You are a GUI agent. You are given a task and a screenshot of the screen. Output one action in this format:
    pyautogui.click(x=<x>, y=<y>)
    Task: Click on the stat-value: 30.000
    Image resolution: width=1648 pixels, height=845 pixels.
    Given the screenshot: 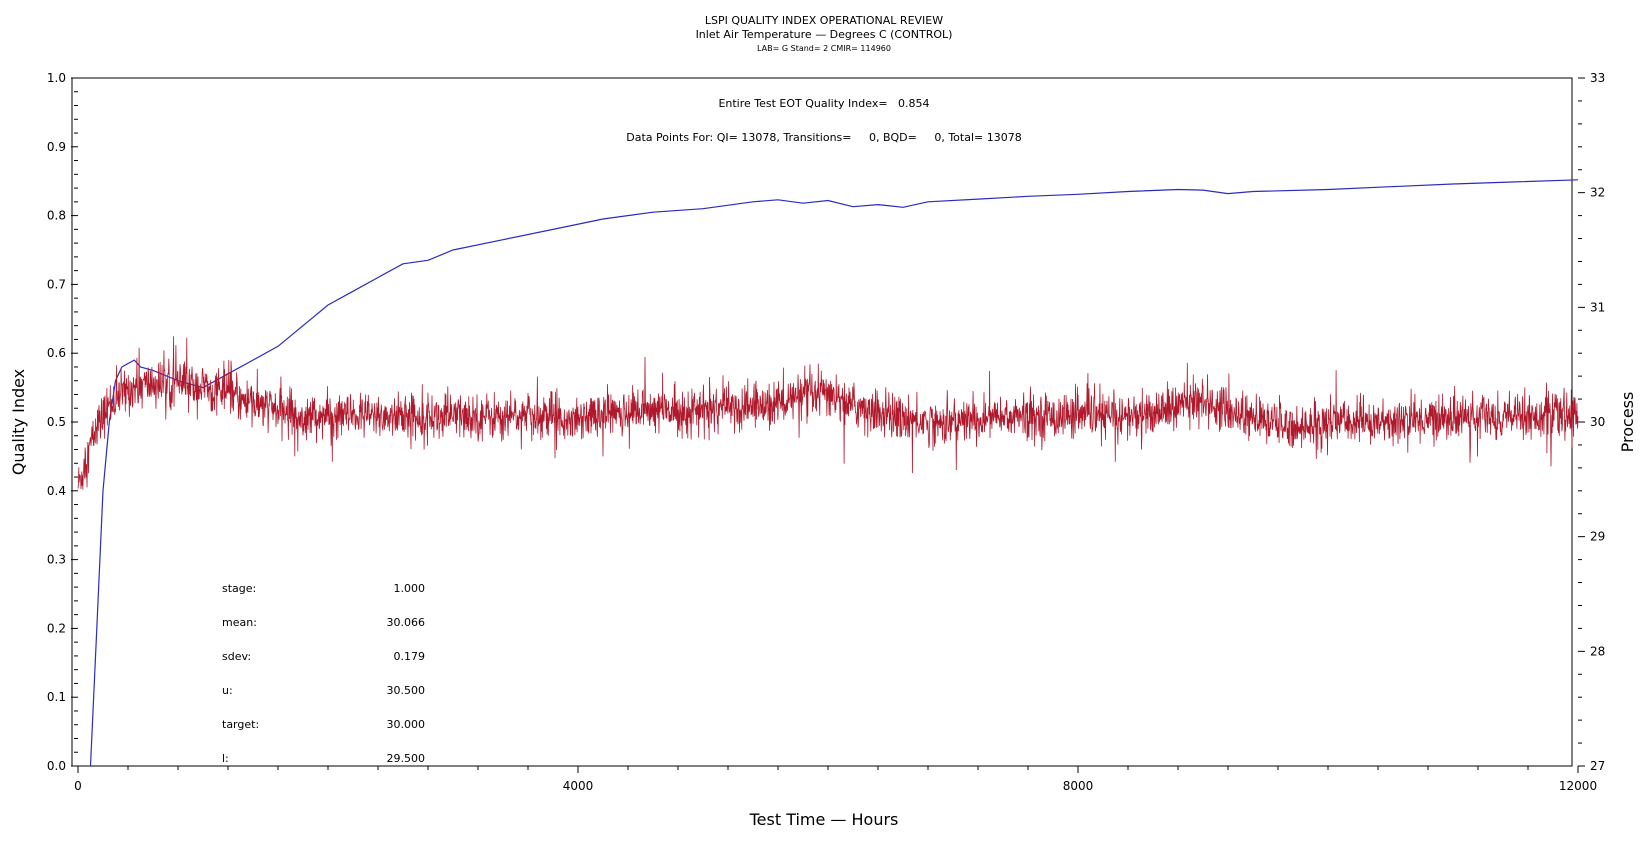 What is the action you would take?
    pyautogui.click(x=406, y=724)
    